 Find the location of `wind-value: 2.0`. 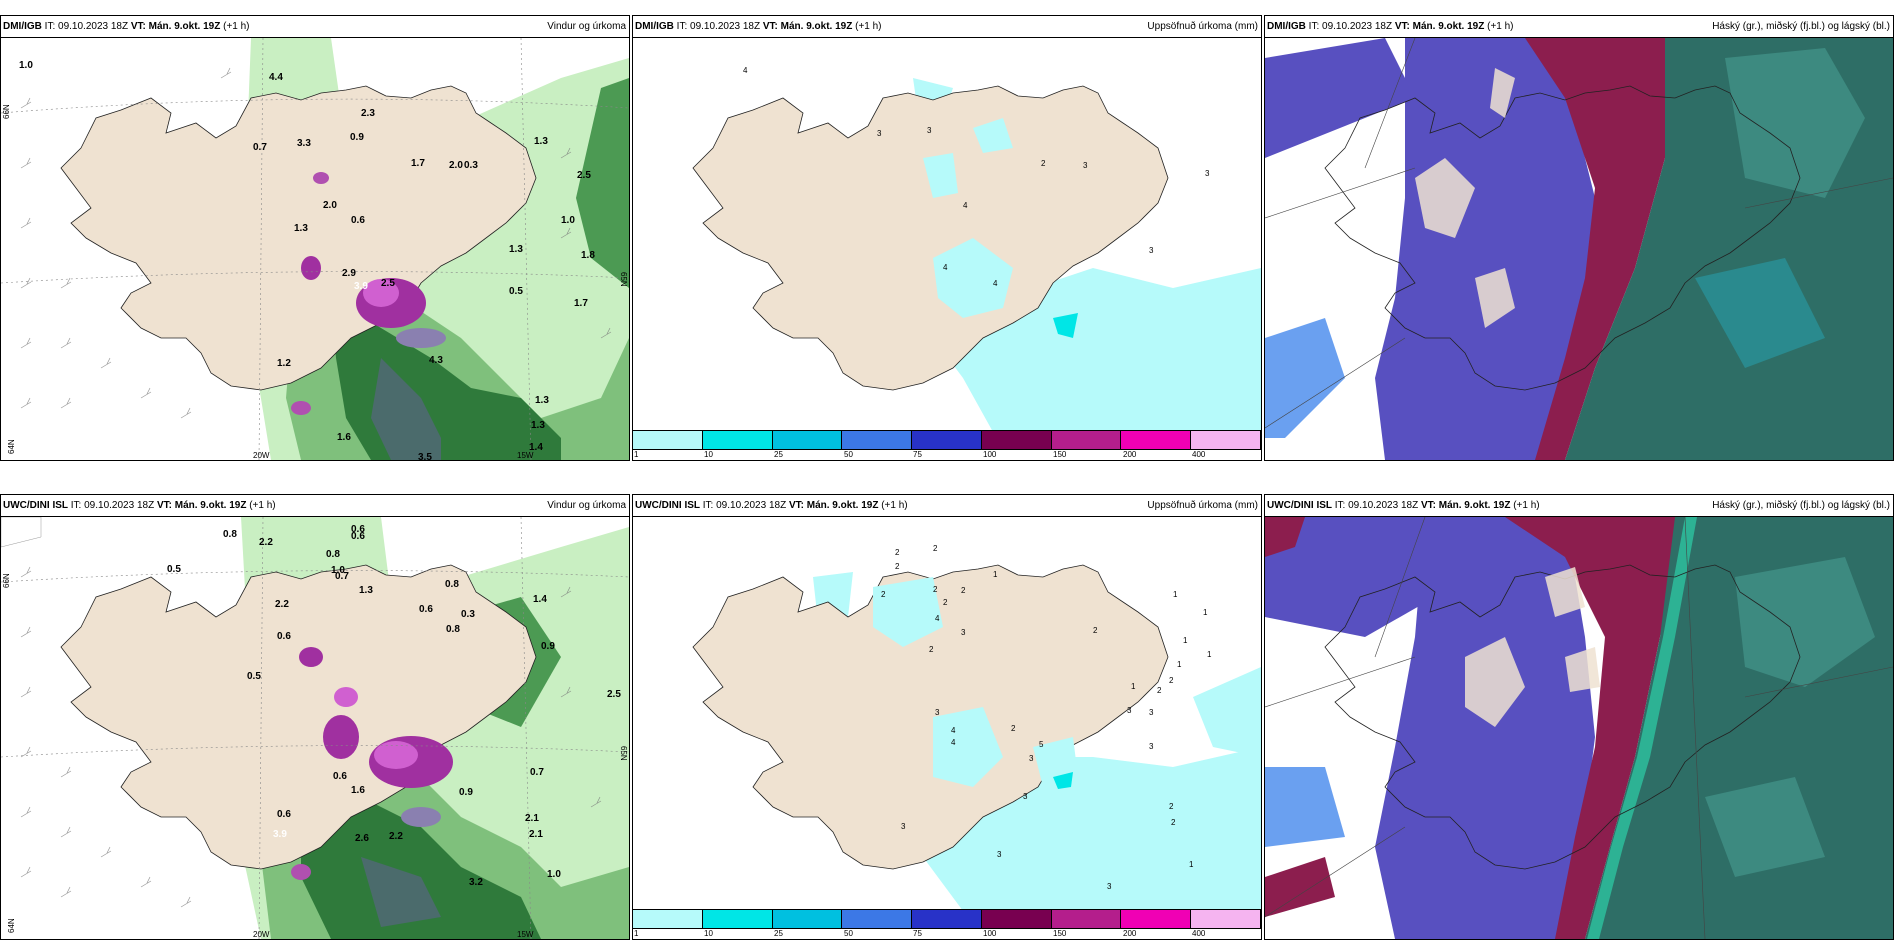

wind-value: 2.0 is located at coordinates (456, 165).